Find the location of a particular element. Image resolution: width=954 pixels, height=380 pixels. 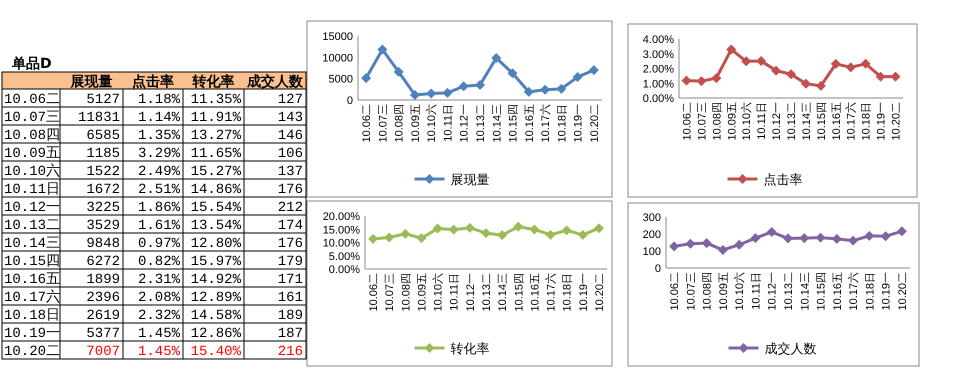

y-tick-label: 10.15四 is located at coordinates (32, 262).